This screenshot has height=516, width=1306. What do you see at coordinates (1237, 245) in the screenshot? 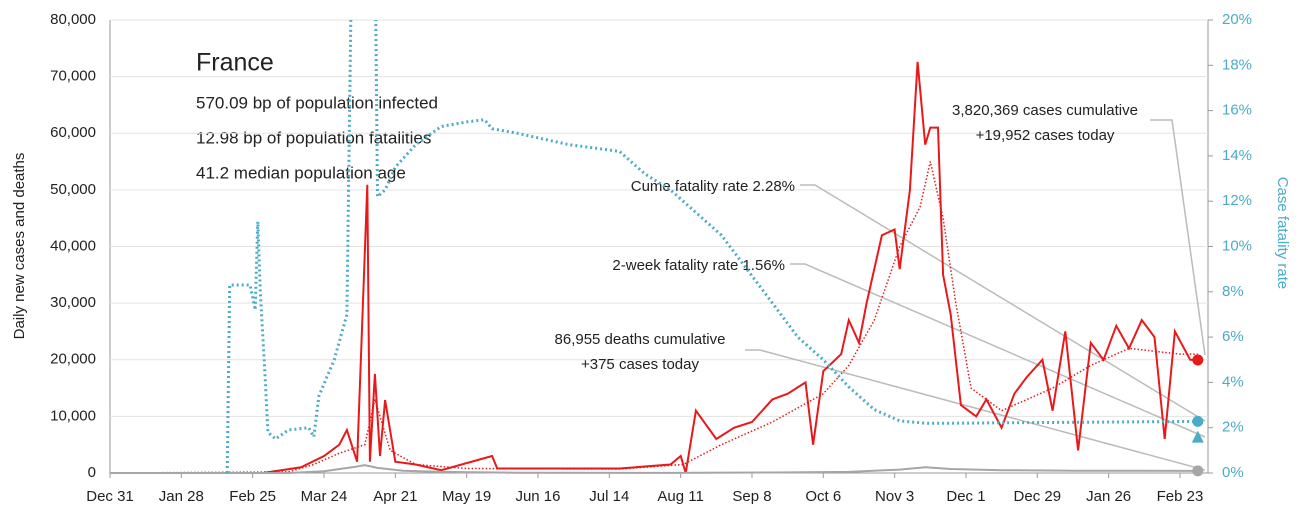
I see `y2-tick-label: 10%` at bounding box center [1237, 245].